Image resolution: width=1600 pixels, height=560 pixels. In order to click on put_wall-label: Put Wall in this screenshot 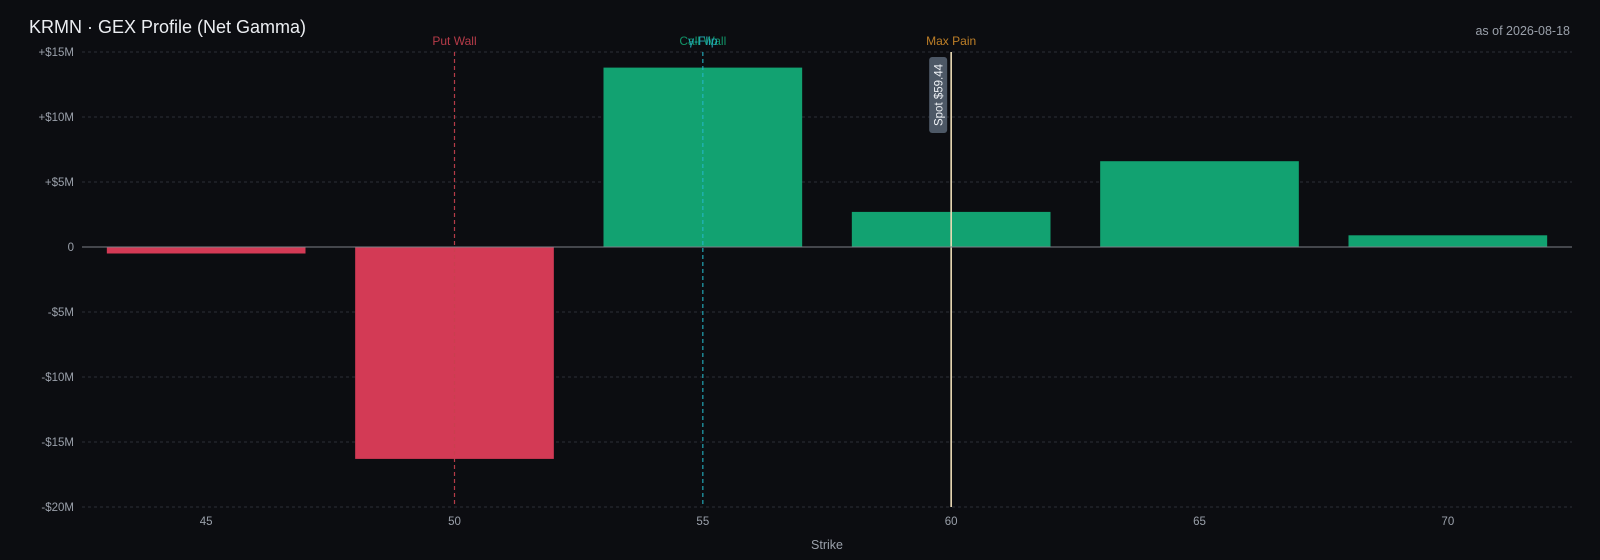, I will do `click(454, 41)`.